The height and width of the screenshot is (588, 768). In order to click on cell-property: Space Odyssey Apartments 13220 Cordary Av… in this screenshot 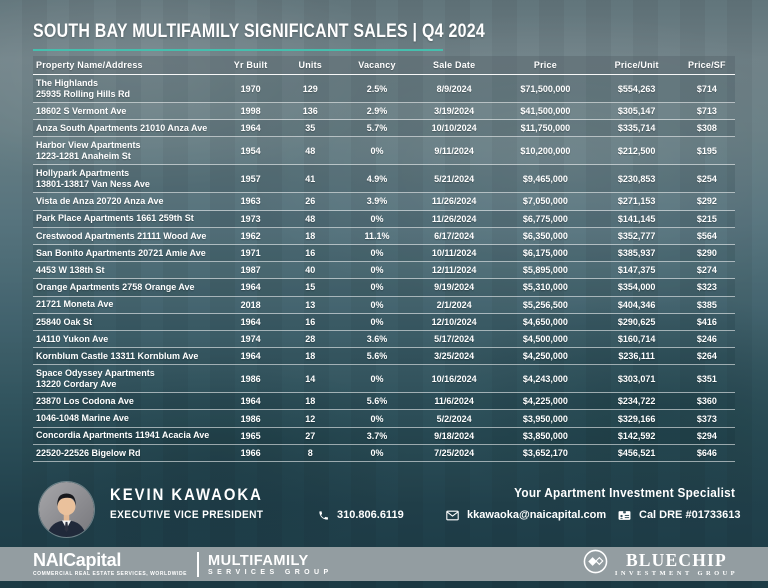, I will do `click(95, 378)`.